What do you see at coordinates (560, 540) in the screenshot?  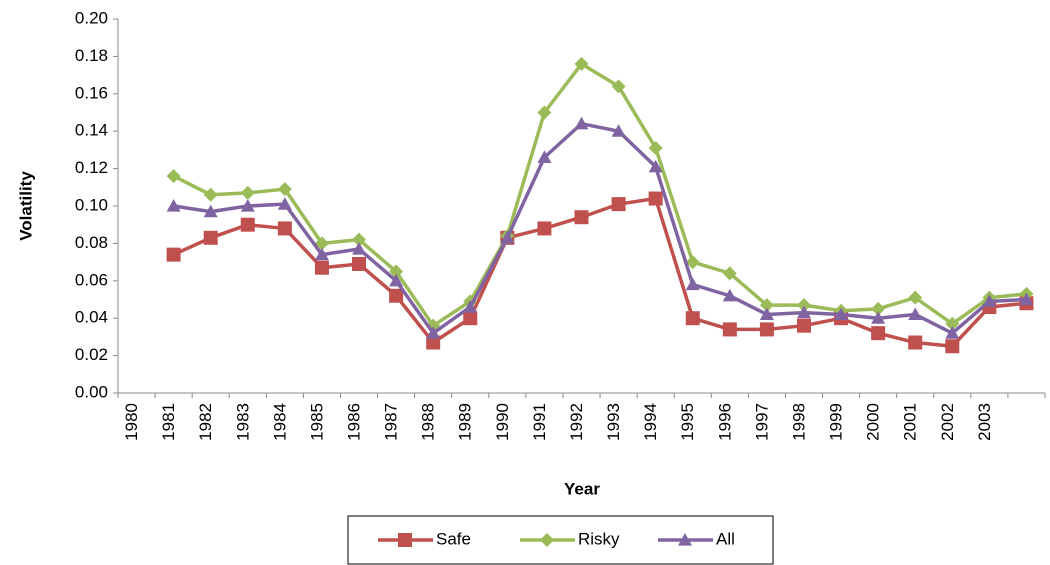 I see `legend-box` at bounding box center [560, 540].